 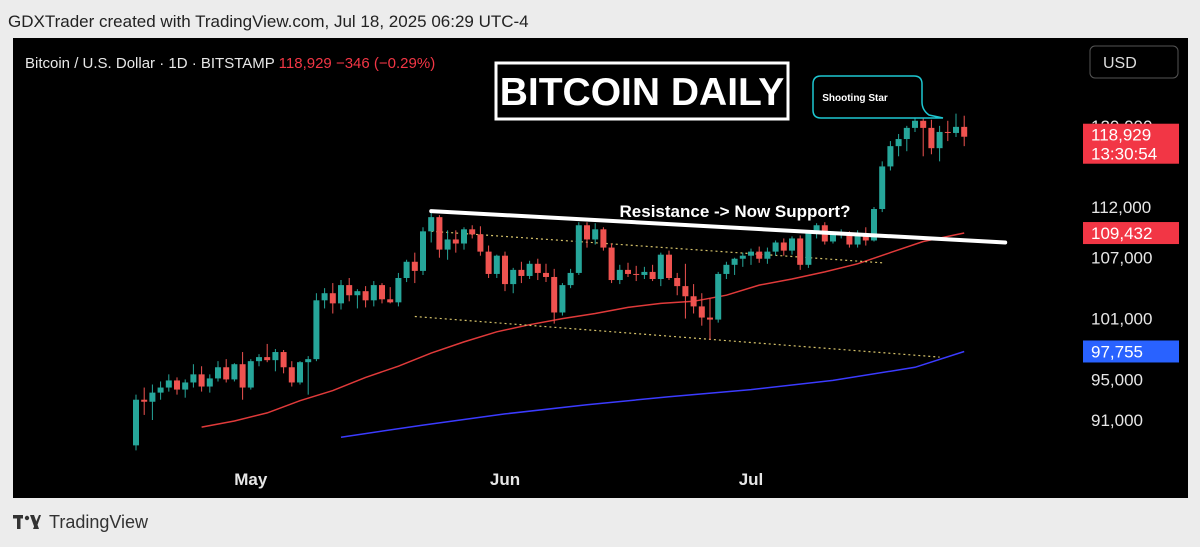 What do you see at coordinates (1120, 63) in the screenshot?
I see `currency-button-label: USD` at bounding box center [1120, 63].